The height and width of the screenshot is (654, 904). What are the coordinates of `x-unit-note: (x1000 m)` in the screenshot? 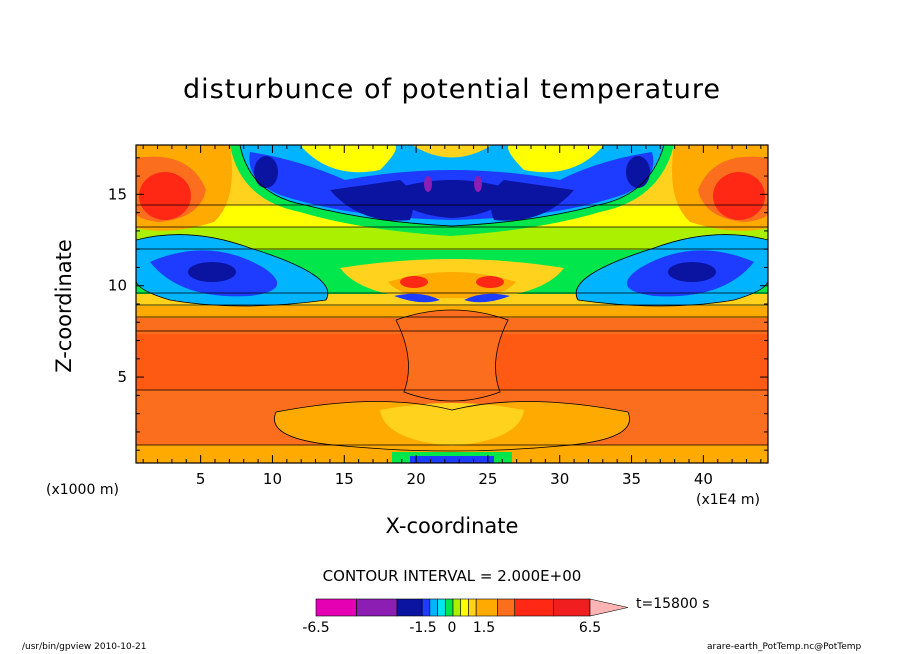 It's located at (82, 490).